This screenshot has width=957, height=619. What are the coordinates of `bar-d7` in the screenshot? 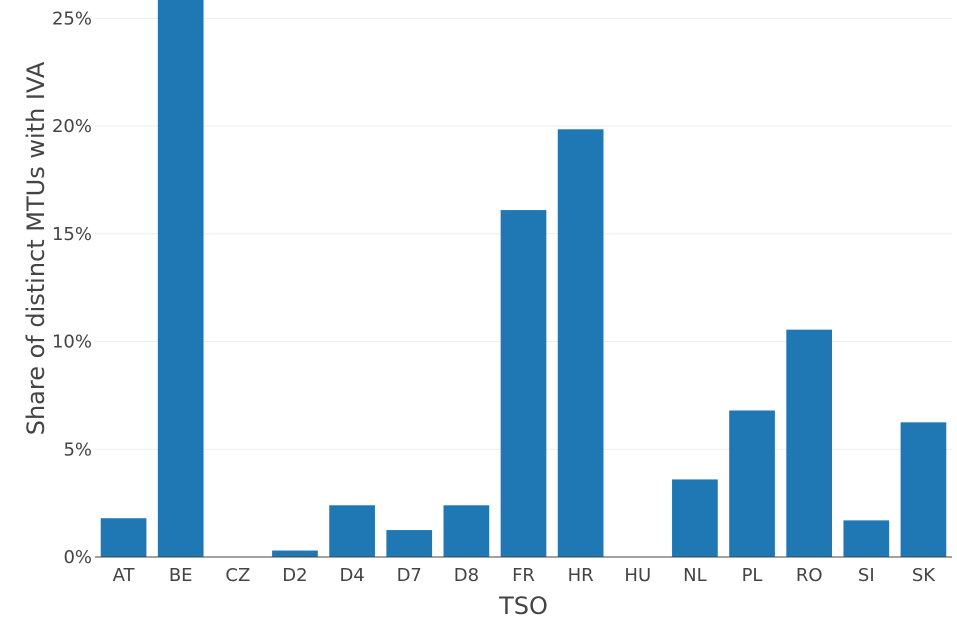 It's located at (409, 543).